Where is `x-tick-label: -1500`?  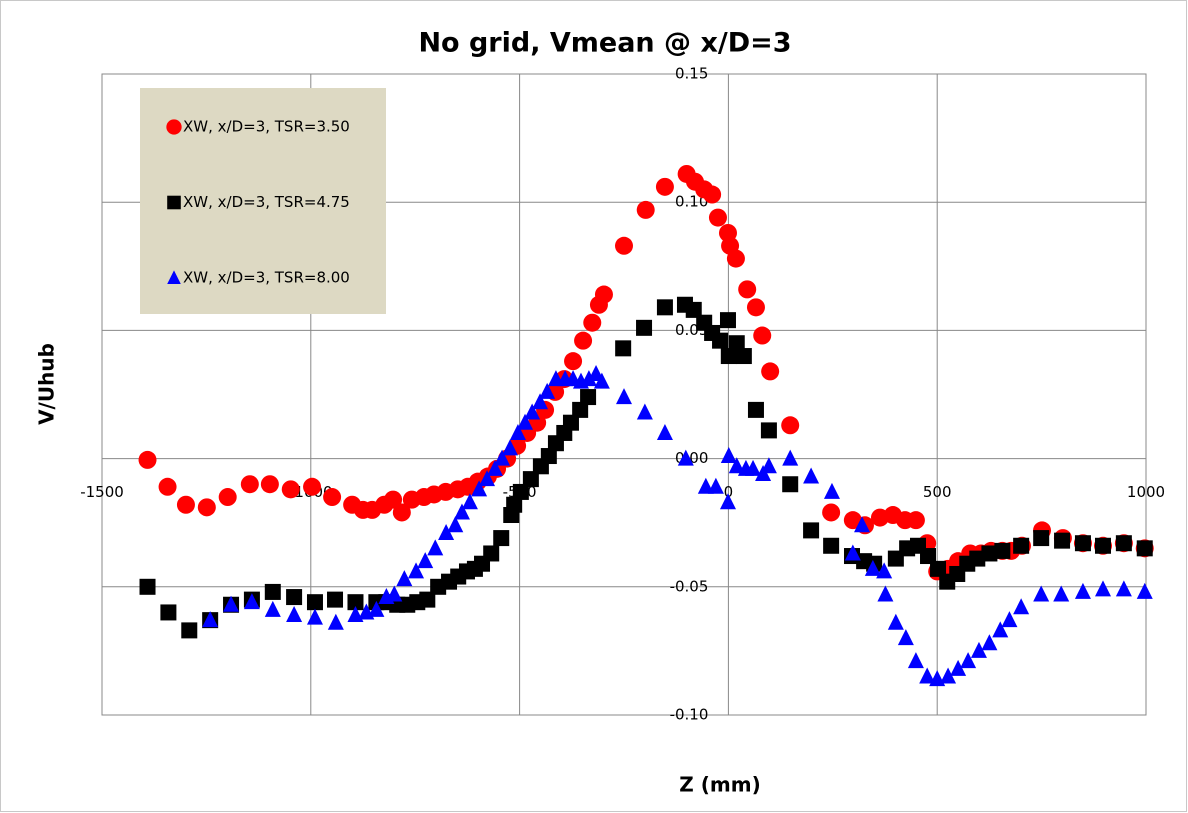 x-tick-label: -1500 is located at coordinates (102, 492).